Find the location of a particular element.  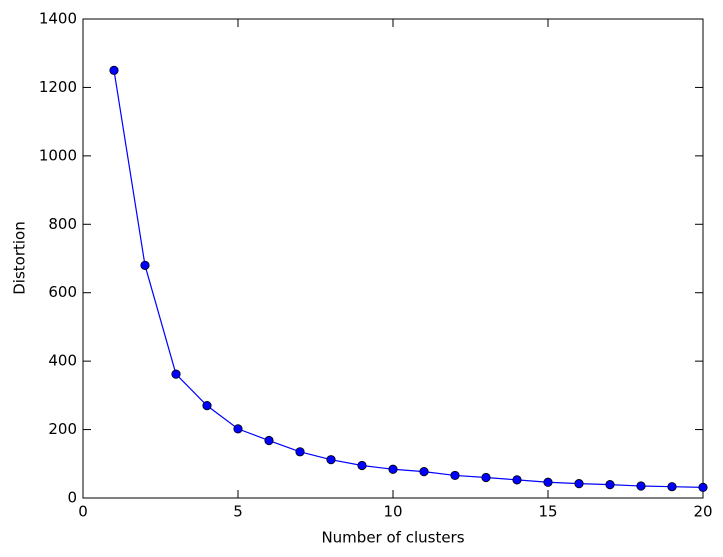

y-tick-label: 1400 is located at coordinates (58, 19).